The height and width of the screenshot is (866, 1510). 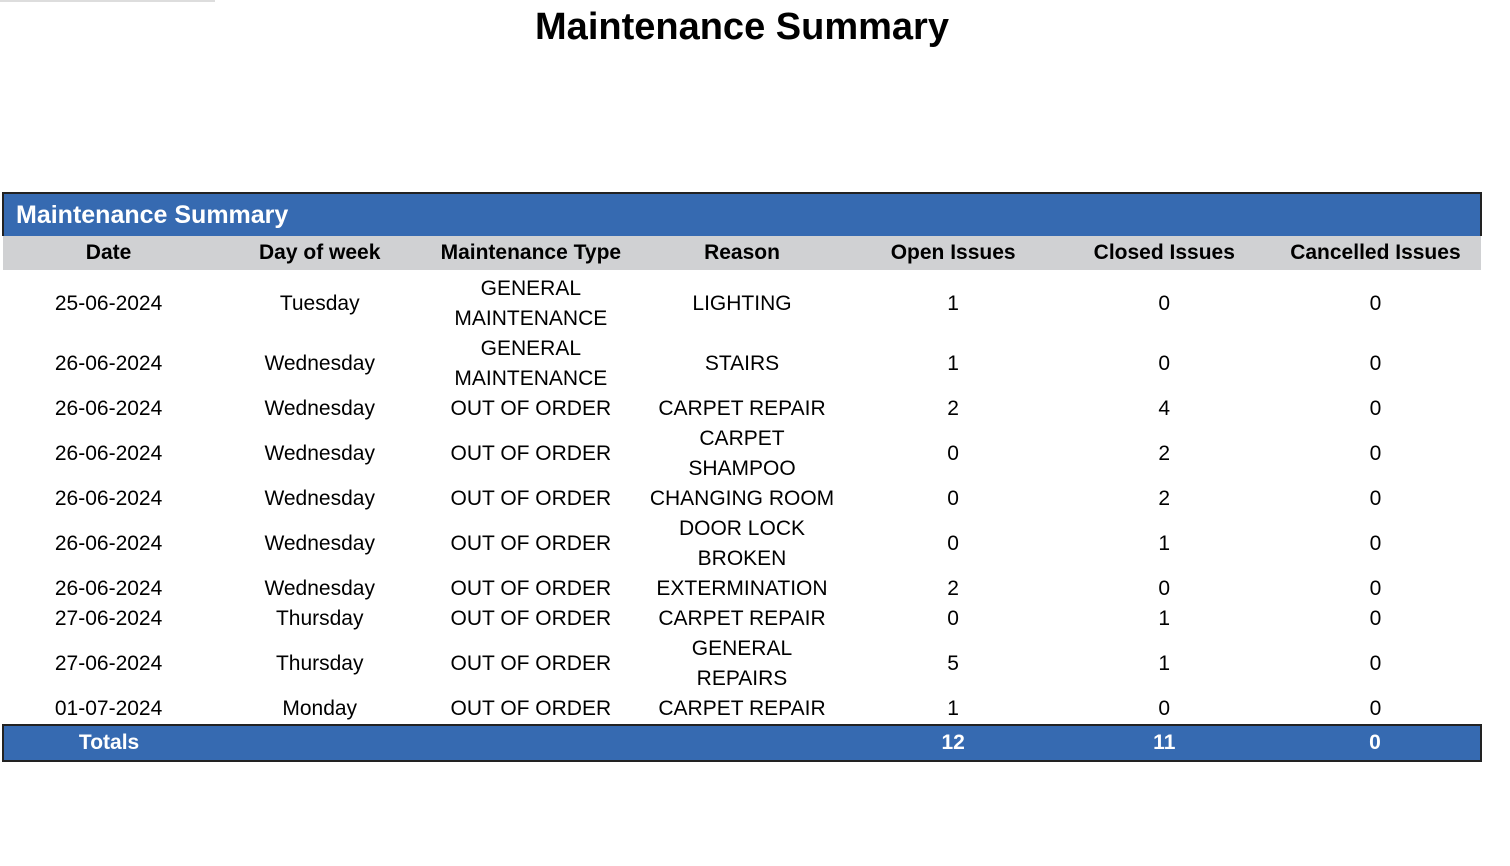 What do you see at coordinates (742, 27) in the screenshot?
I see `page-title: Maintenance Summary` at bounding box center [742, 27].